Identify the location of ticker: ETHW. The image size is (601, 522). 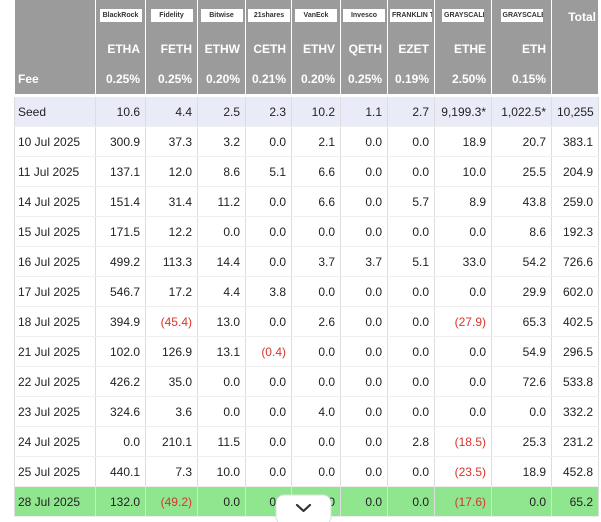
(221, 49).